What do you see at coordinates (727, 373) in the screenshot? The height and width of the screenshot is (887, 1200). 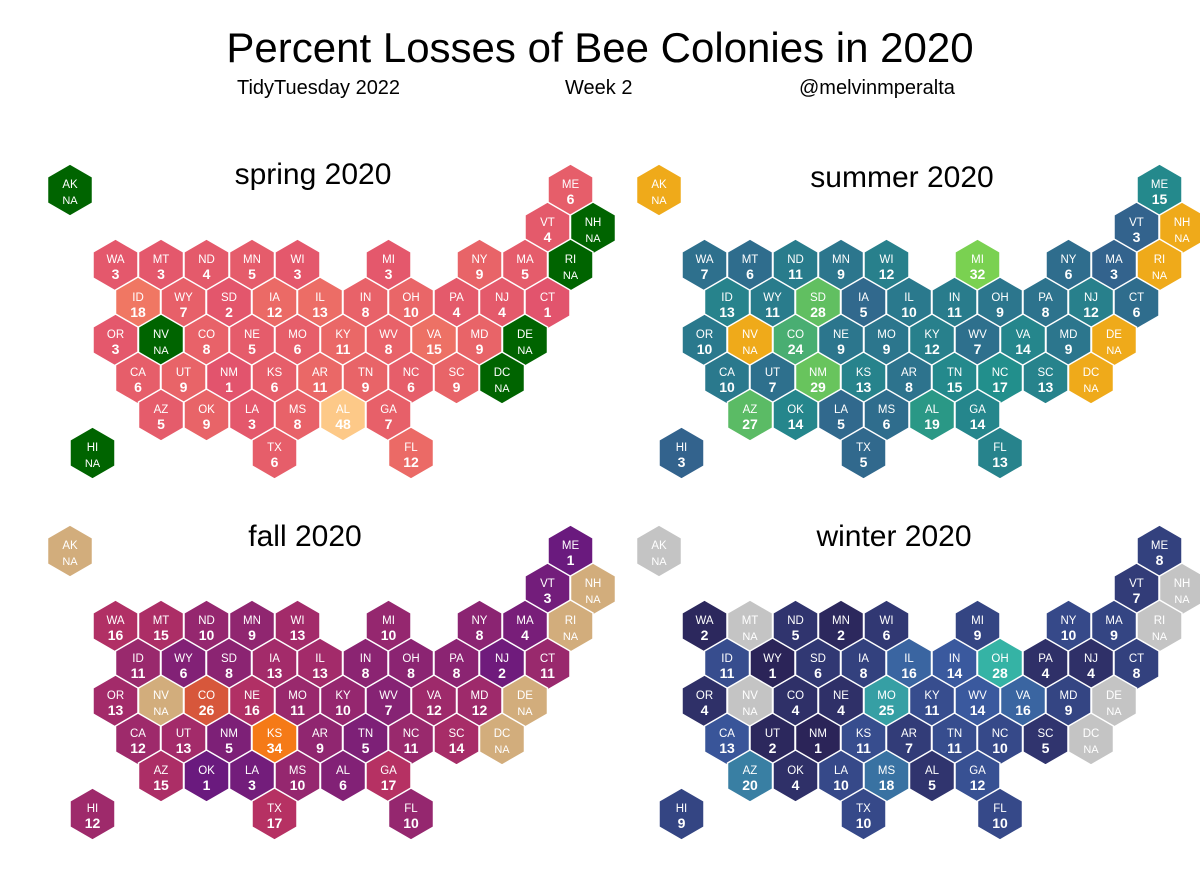 I see `state-abbr-label: CA` at bounding box center [727, 373].